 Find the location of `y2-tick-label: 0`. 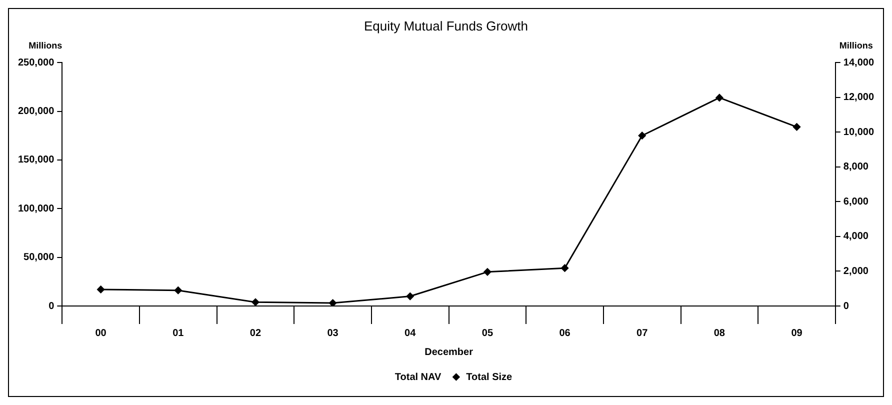

y2-tick-label: 0 is located at coordinates (846, 306).